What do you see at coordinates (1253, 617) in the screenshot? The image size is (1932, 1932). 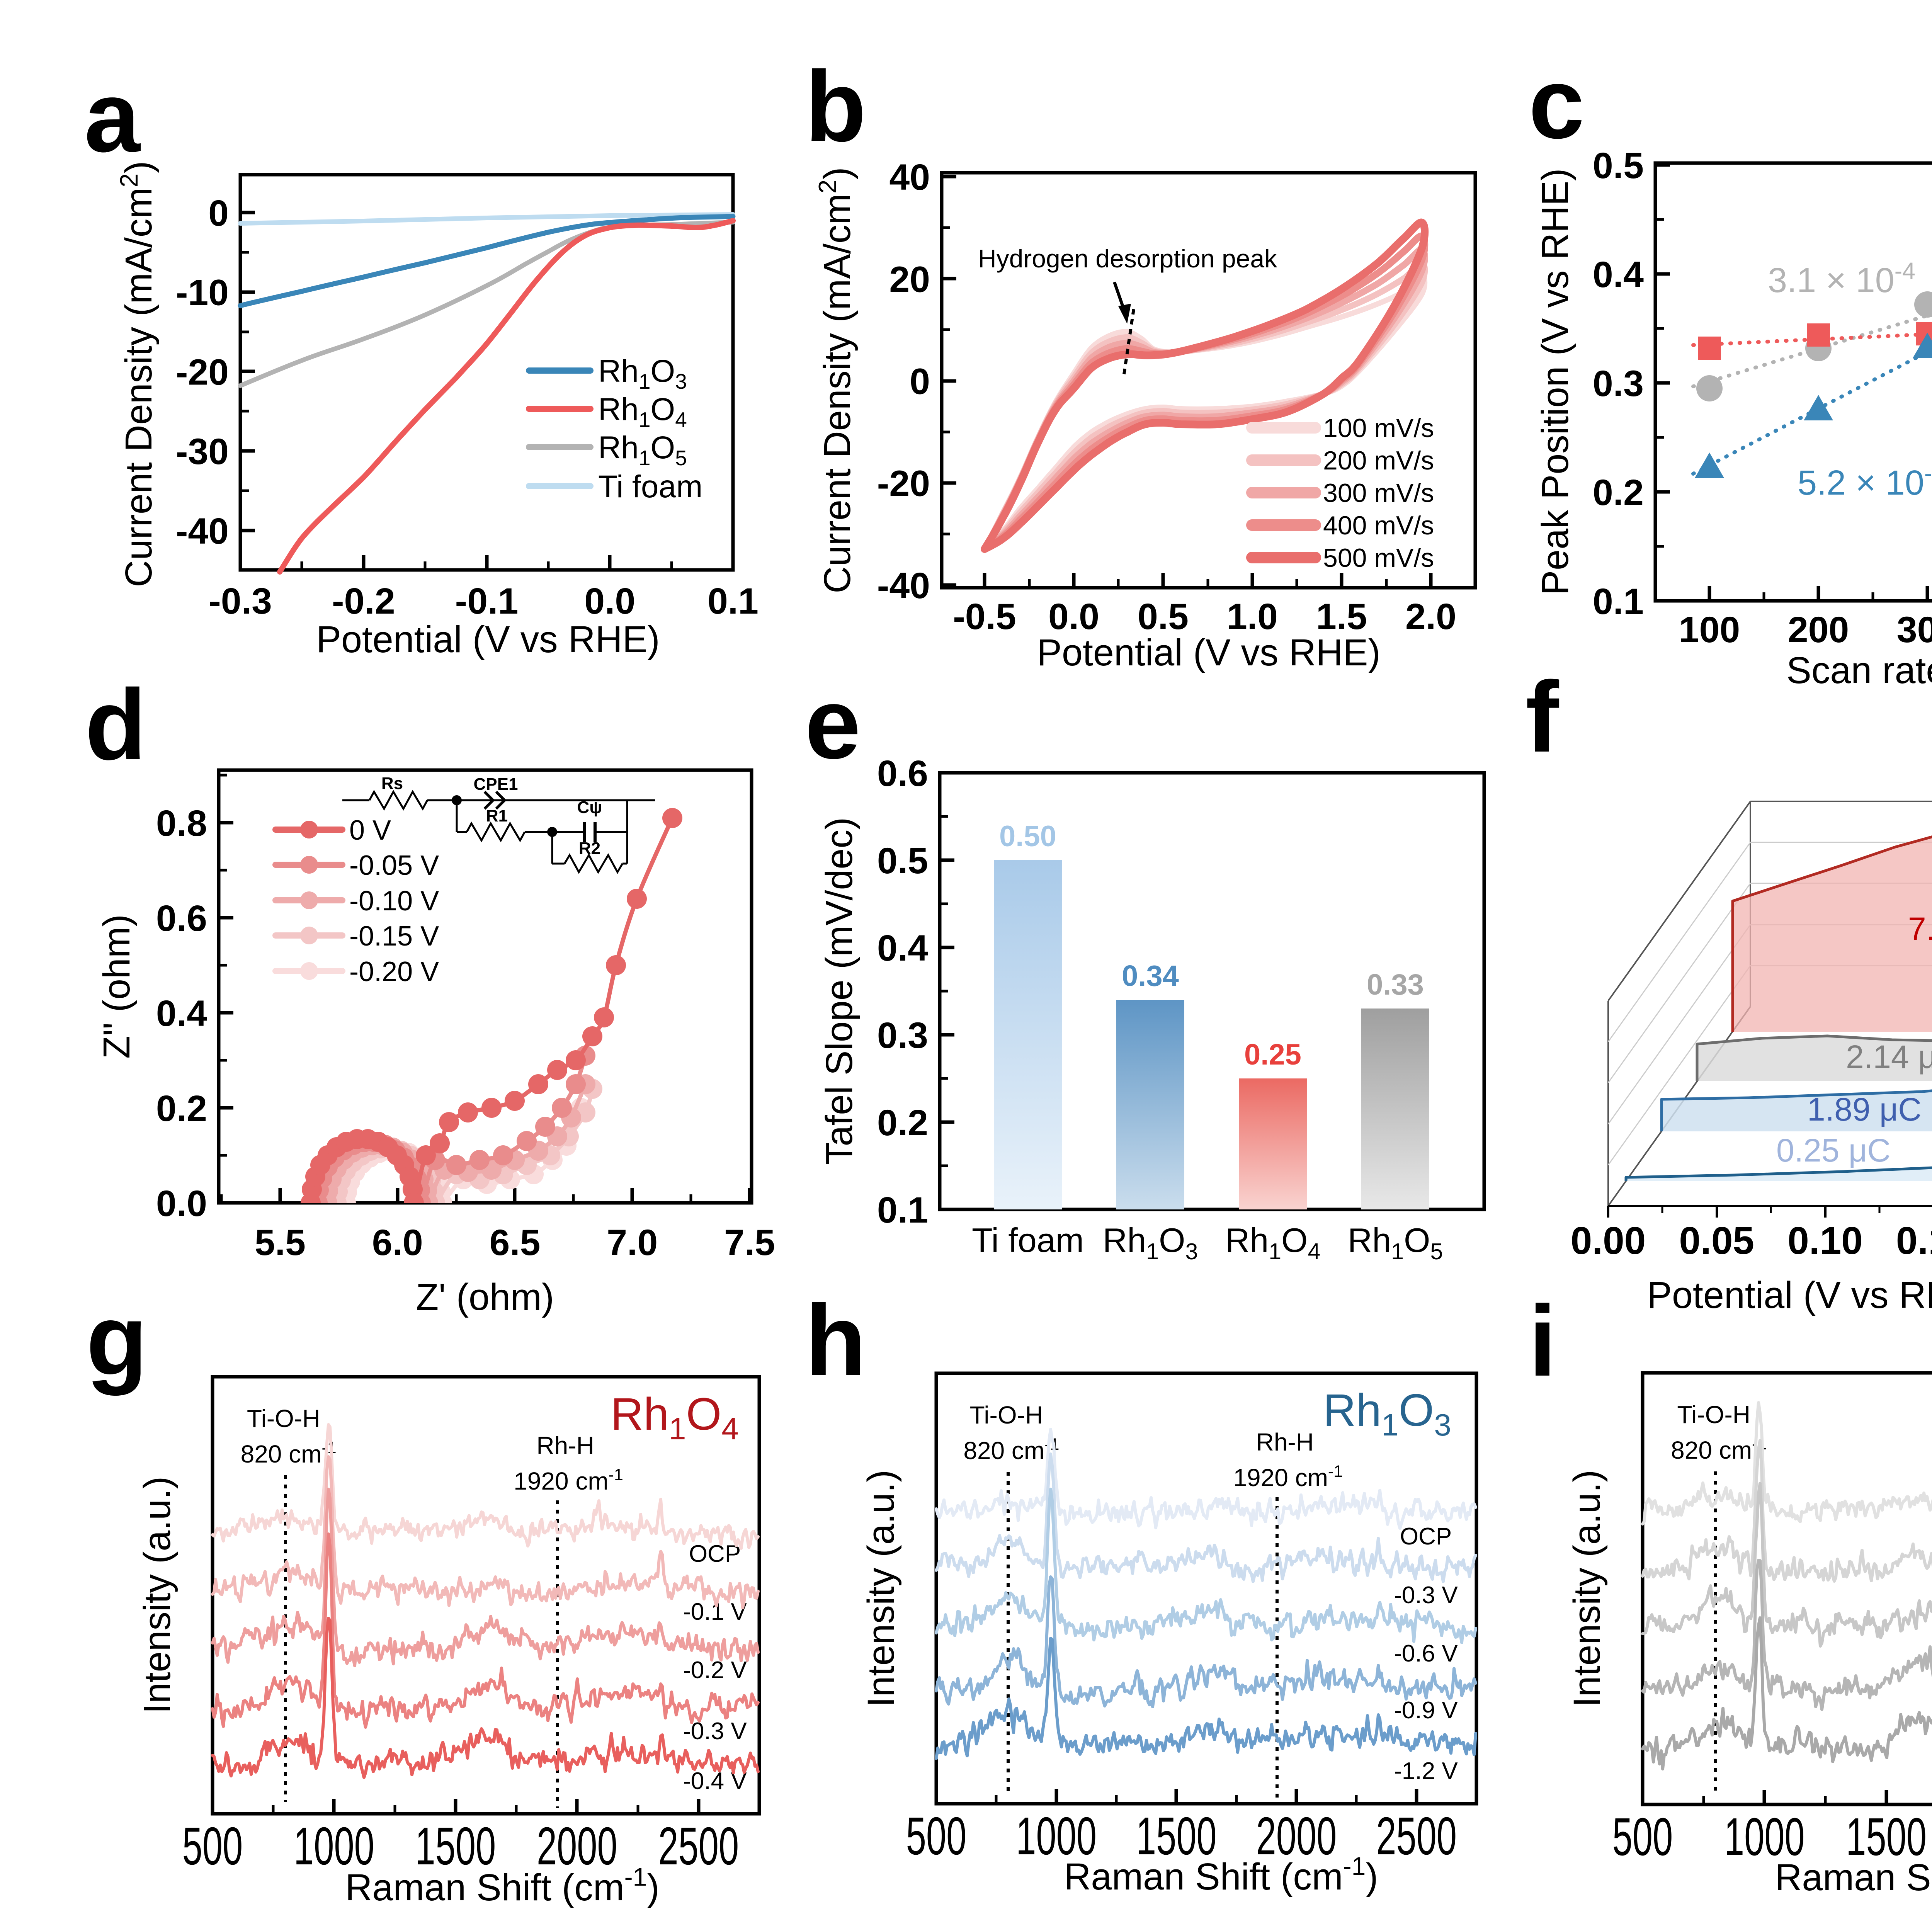 I see `svg-text: 1.0` at bounding box center [1253, 617].